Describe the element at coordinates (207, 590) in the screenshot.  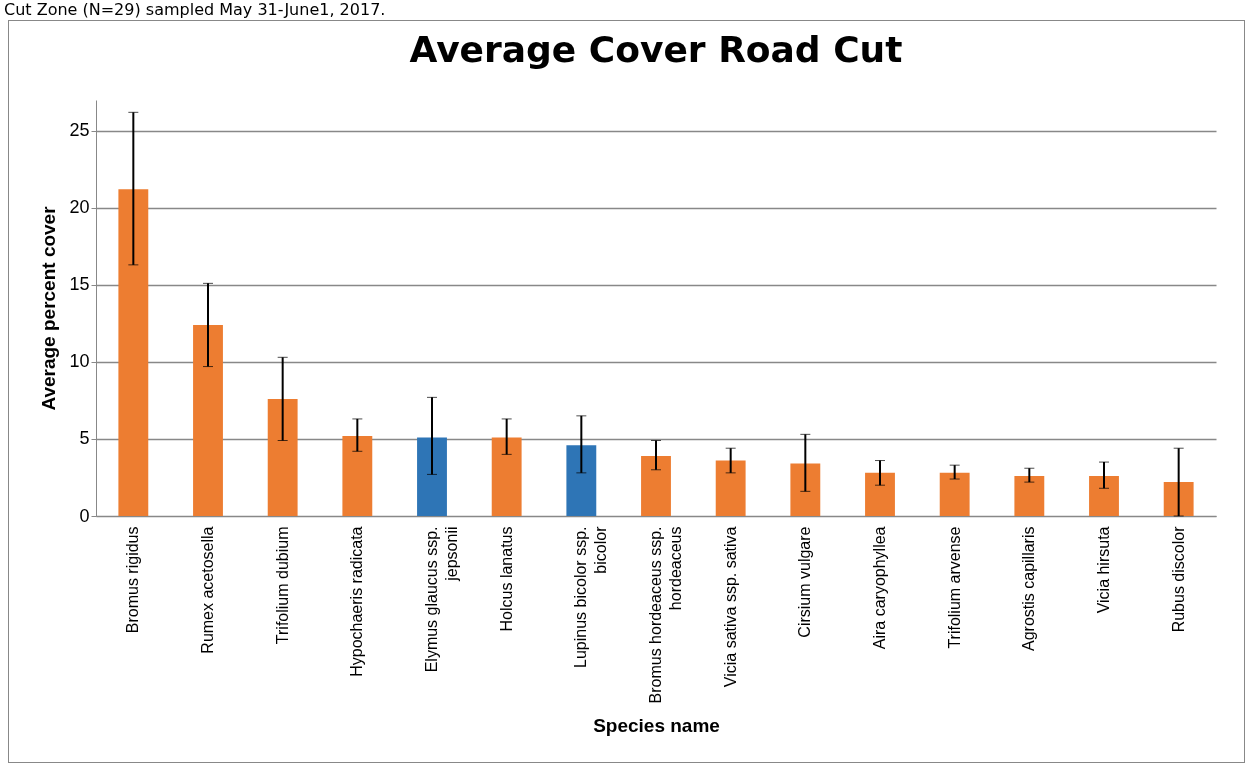
I see `x-tick-label: Rumex acetosella` at that location.